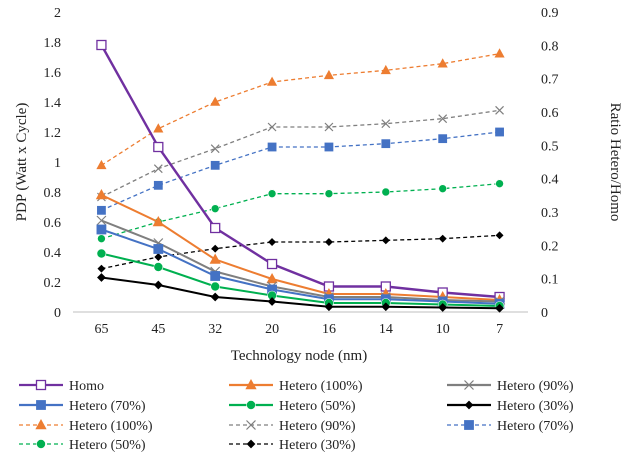 This screenshot has height=454, width=631. What do you see at coordinates (53, 43) in the screenshot?
I see `y-tick-label: 1.8` at bounding box center [53, 43].